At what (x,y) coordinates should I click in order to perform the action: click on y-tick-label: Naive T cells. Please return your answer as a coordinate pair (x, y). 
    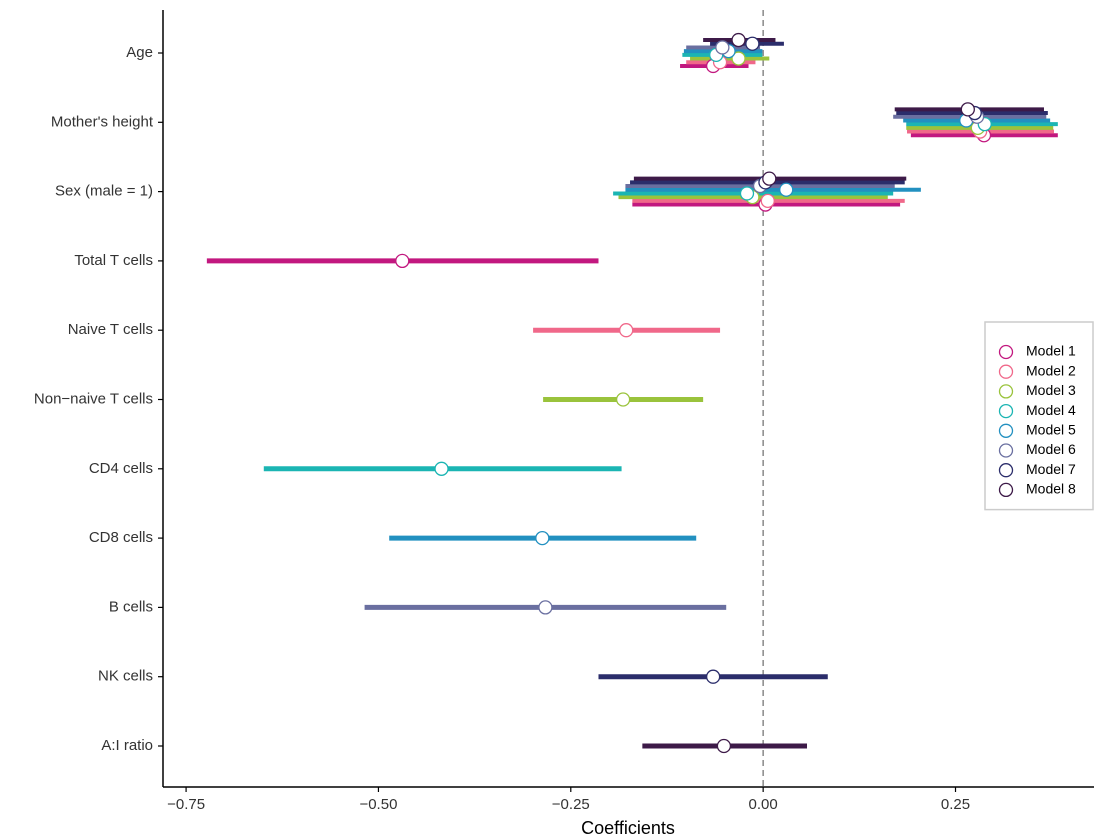
    Looking at the image, I should click on (110, 329).